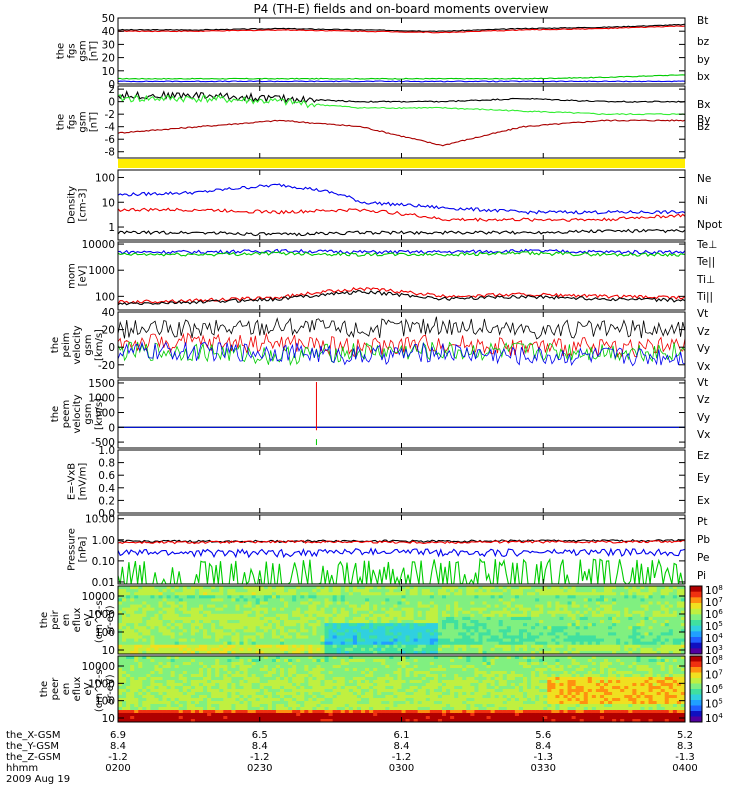  What do you see at coordinates (401, 571) in the screenshot?
I see `series-line-Pe` at bounding box center [401, 571].